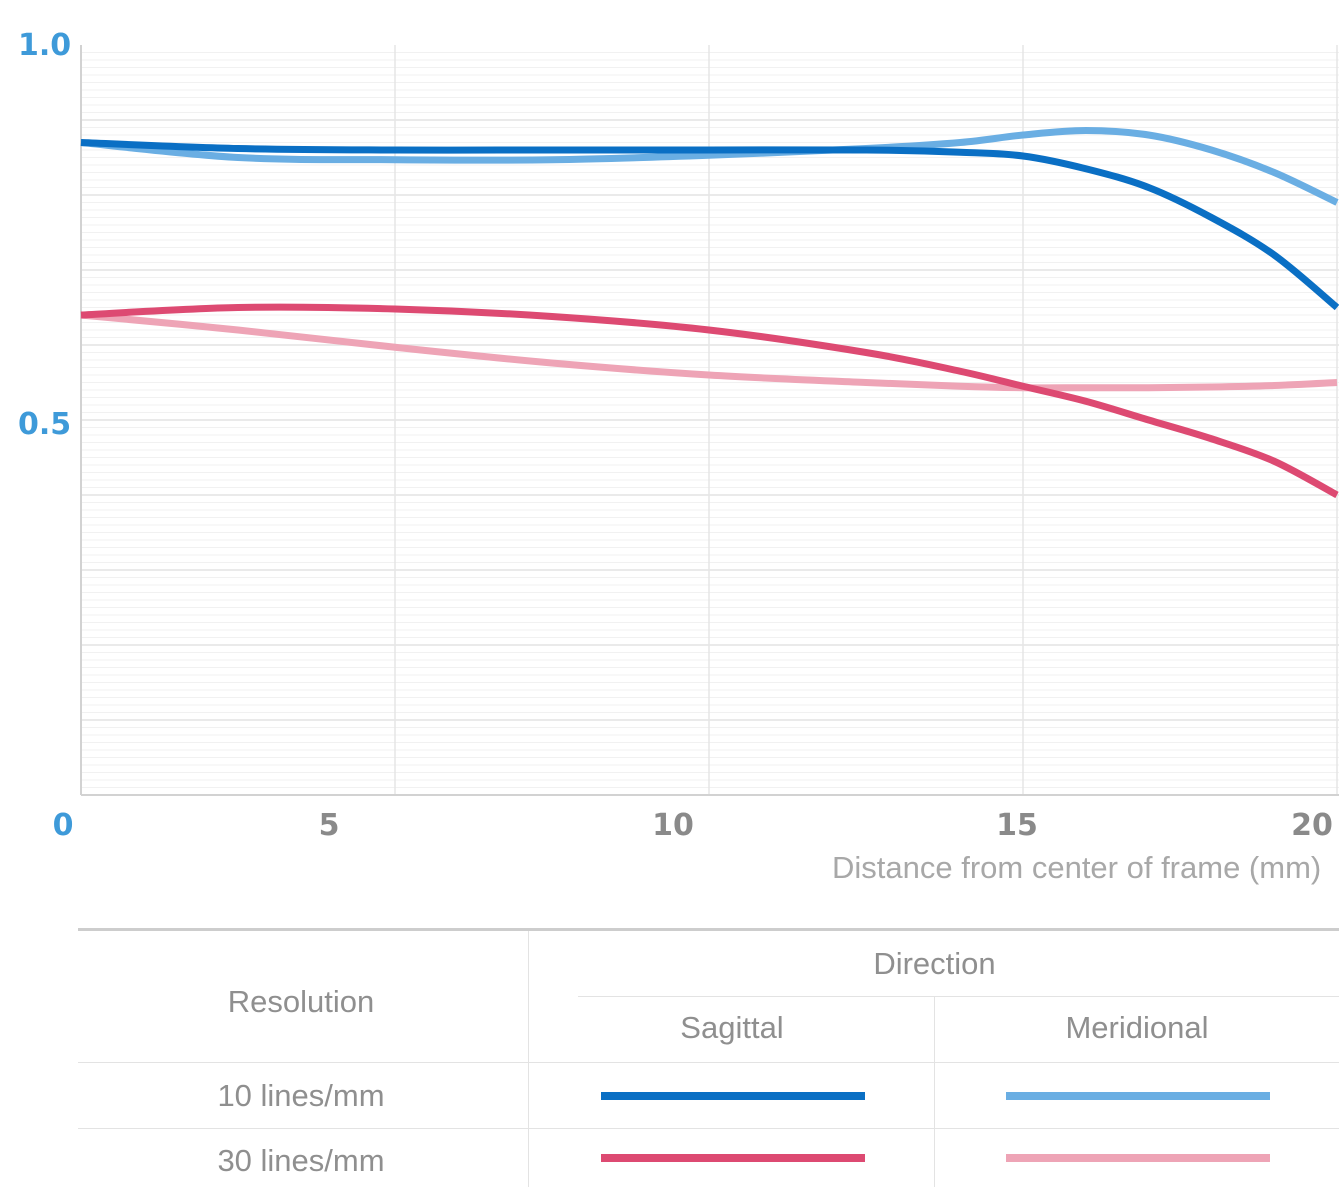 Image resolution: width=1339 pixels, height=1187 pixels. I want to click on direction-header: Direction, so click(934, 963).